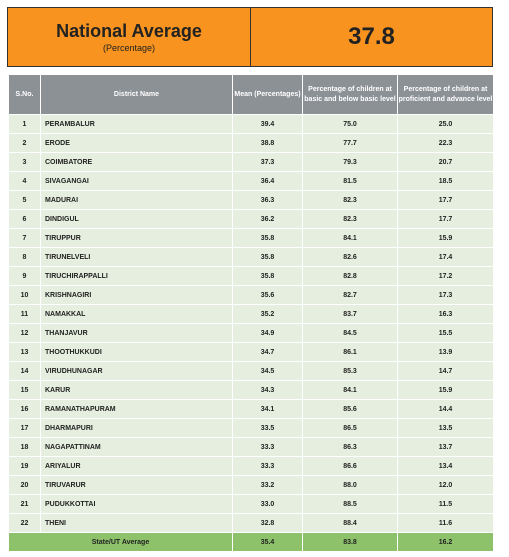 Image resolution: width=509 pixels, height=557 pixels. I want to click on table-cell: 32.8, so click(267, 523).